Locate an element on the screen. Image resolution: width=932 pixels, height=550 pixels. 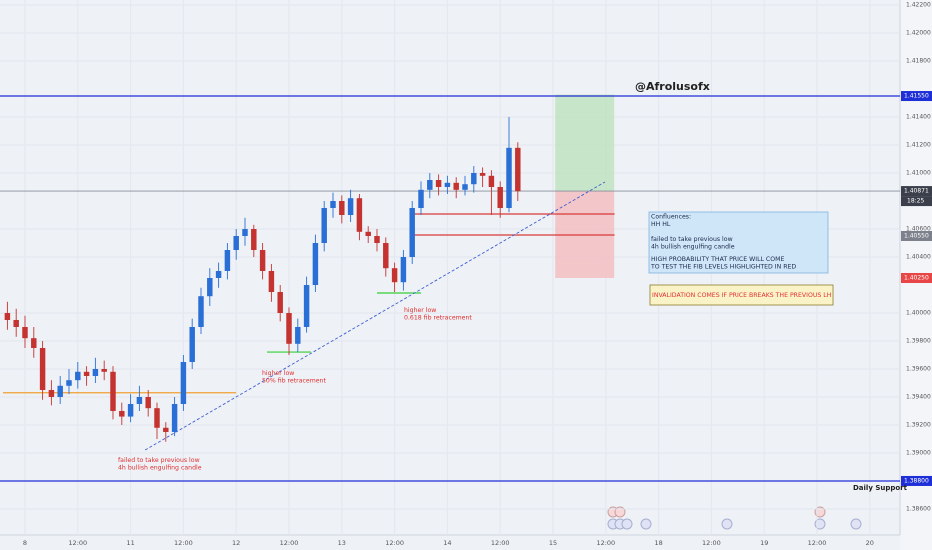
note: failed to take previous low is located at coordinates (159, 460).